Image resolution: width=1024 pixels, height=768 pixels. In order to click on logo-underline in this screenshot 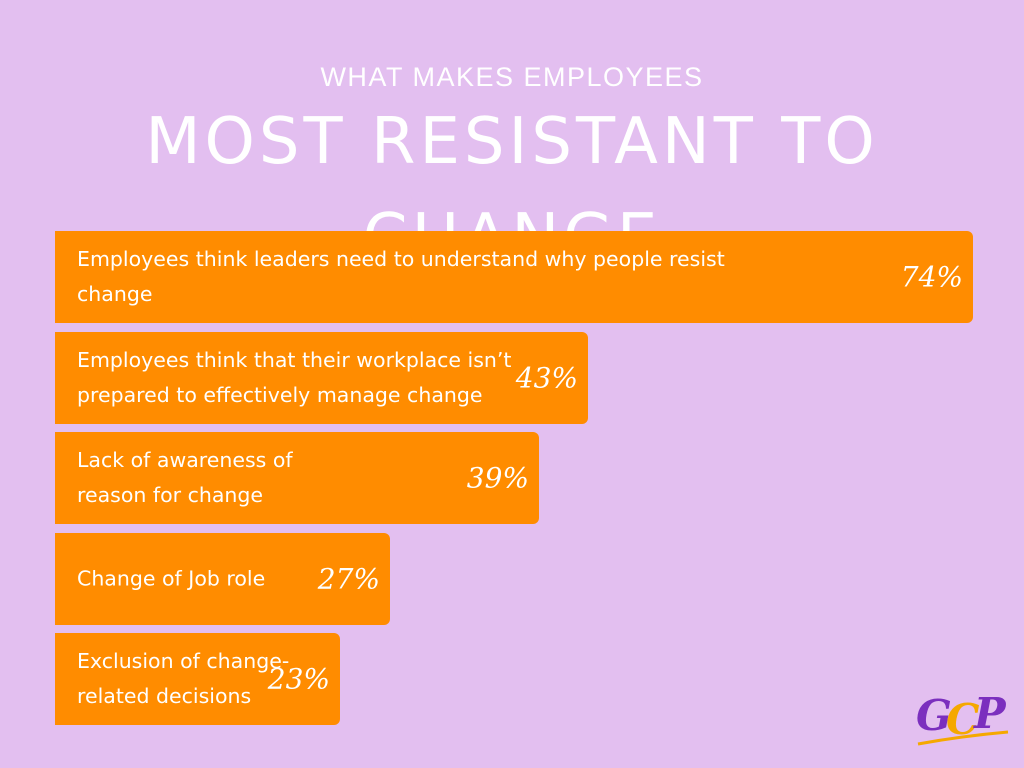, I will do `click(963, 738)`.